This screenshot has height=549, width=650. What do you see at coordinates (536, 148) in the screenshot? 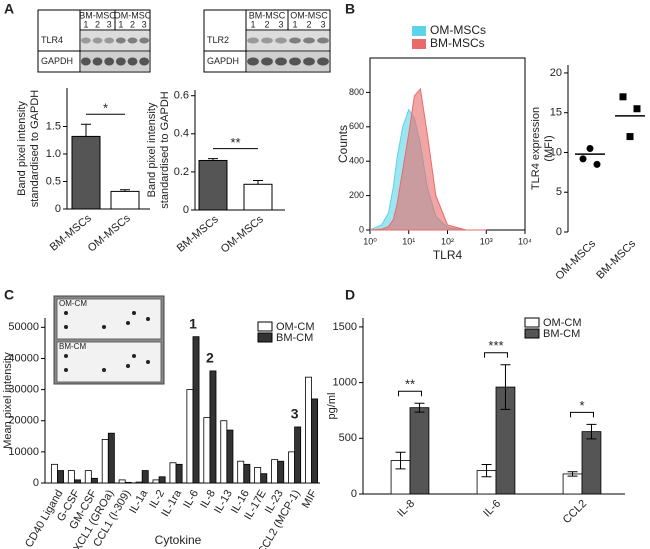
I see `y-axis-label-line: TLR4 expression` at bounding box center [536, 148].